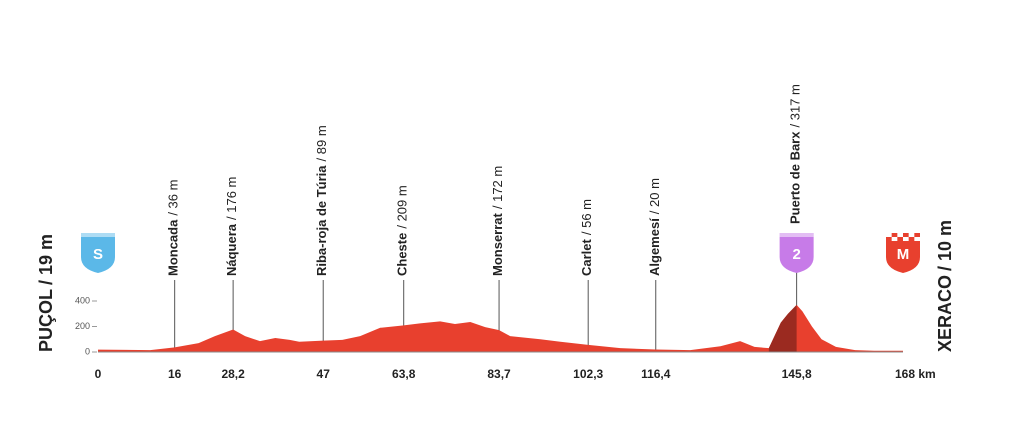 The width and height of the screenshot is (1024, 437). I want to click on waypoint-label: Riba-roja de Túria / 89 m, so click(322, 200).